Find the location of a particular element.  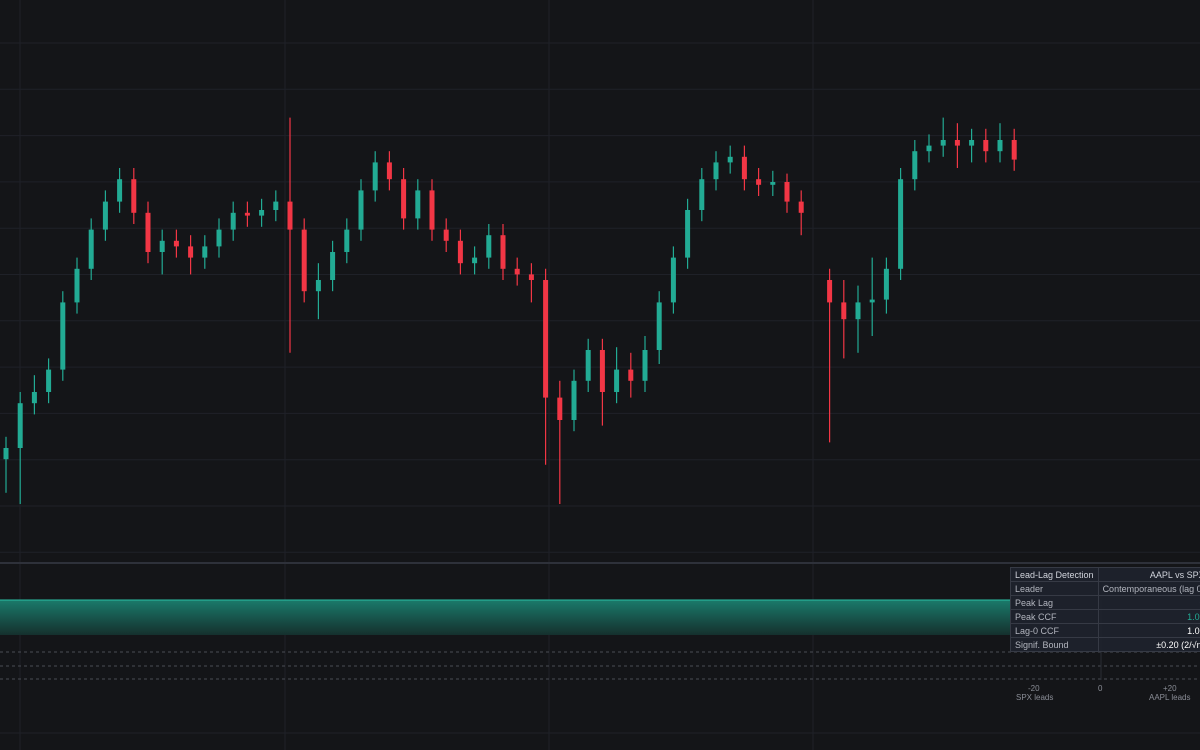

lag-label: -20 is located at coordinates (1034, 688).